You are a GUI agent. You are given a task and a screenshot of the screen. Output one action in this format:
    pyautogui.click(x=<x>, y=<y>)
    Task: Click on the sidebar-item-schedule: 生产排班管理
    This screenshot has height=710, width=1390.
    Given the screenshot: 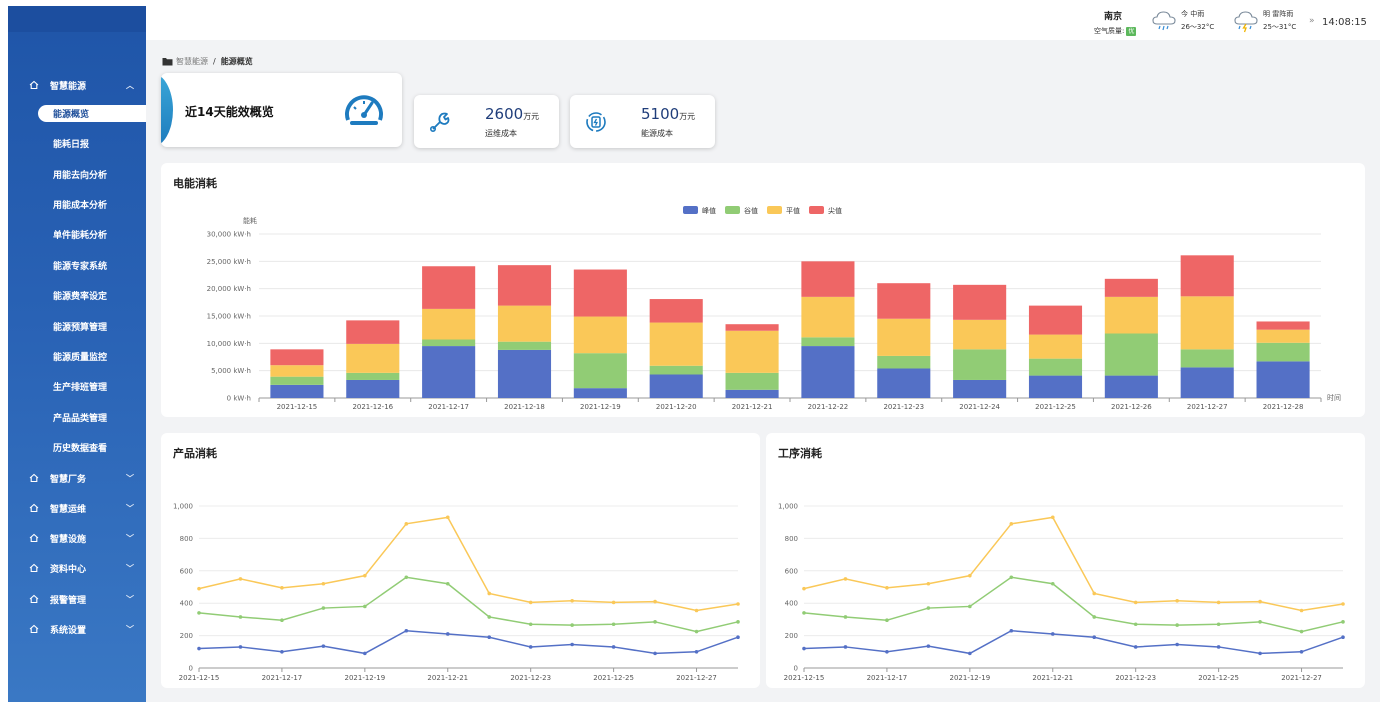 What is the action you would take?
    pyautogui.click(x=80, y=387)
    